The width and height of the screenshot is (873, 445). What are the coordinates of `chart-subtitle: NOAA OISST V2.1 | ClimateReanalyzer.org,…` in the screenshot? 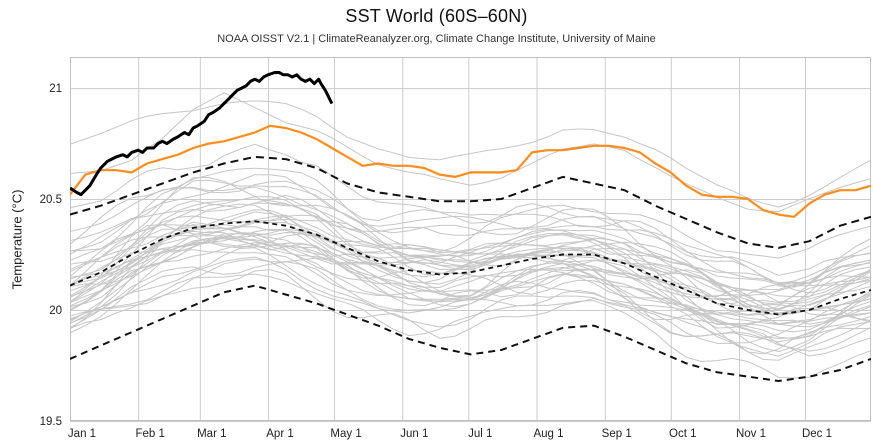 It's located at (436, 39).